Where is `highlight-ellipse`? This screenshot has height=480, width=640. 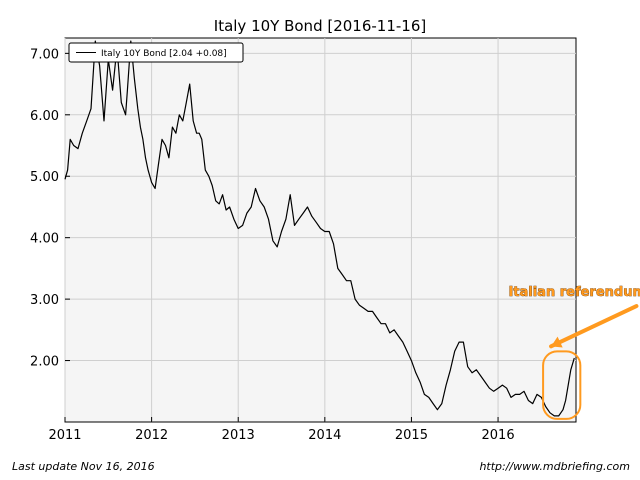 highlight-ellipse is located at coordinates (562, 385).